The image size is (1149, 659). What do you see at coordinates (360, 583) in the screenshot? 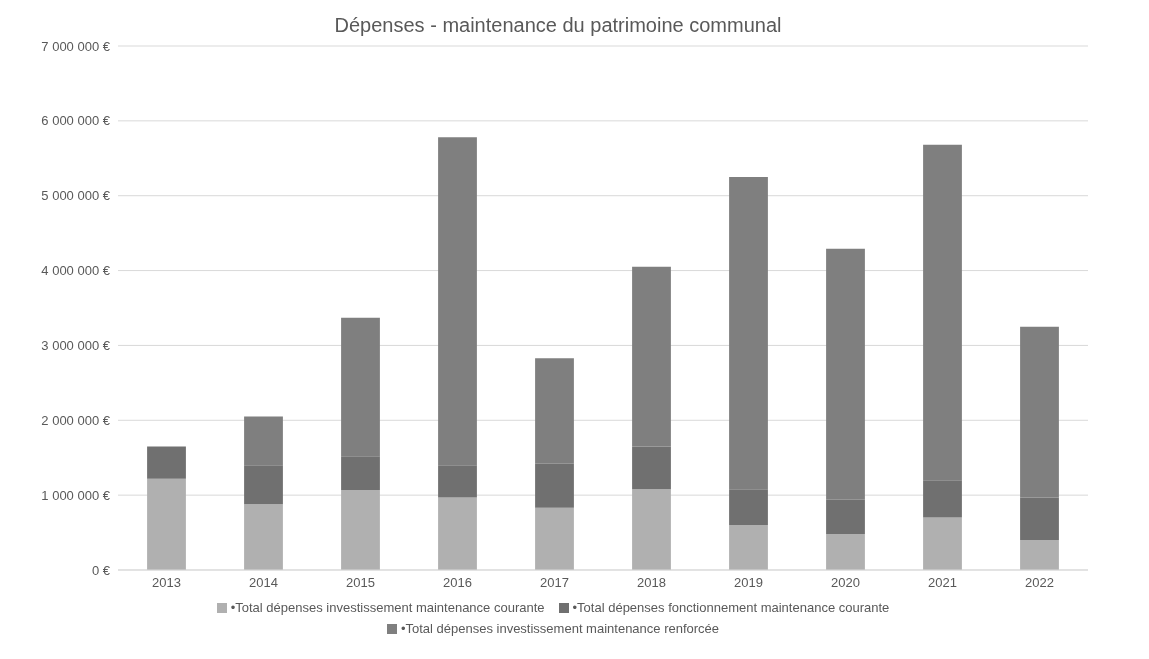
I see `x-tick-label: 2015` at bounding box center [360, 583].